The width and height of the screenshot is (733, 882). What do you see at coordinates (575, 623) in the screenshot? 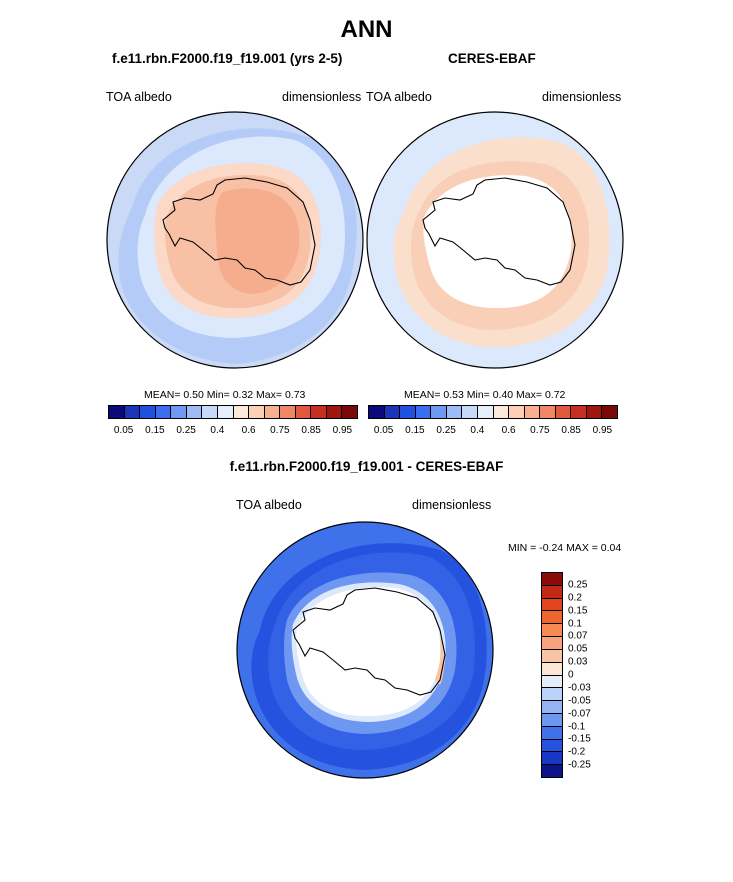
I see `colorbar-tick-label: 0.1` at bounding box center [575, 623].